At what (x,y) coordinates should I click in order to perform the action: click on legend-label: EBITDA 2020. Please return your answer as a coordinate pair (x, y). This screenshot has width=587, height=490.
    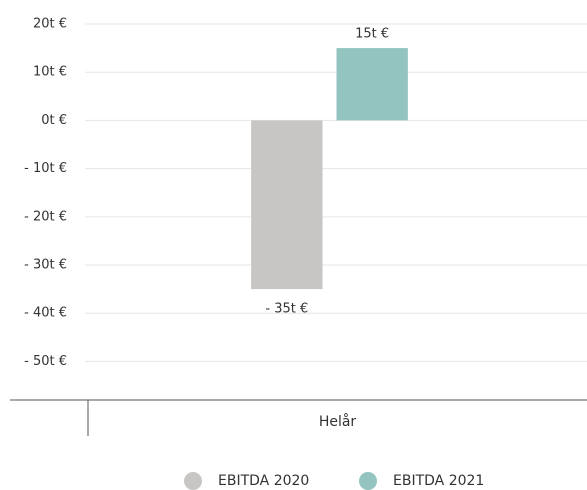
    Looking at the image, I should click on (263, 481).